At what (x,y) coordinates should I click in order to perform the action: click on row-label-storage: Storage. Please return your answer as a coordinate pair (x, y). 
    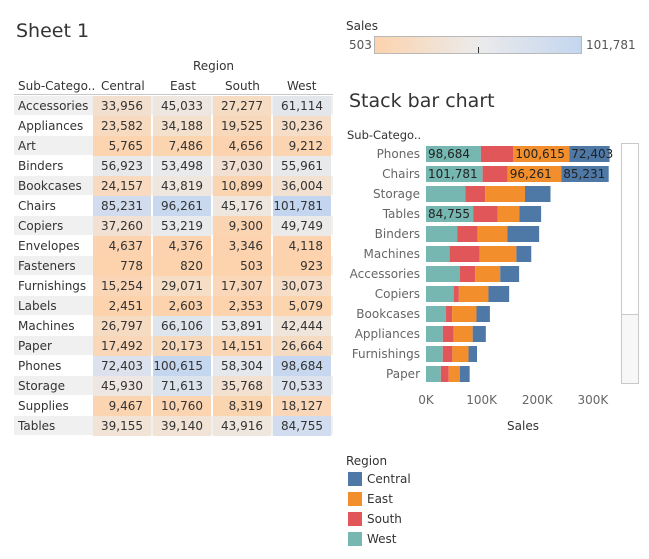
    Looking at the image, I should click on (41, 386).